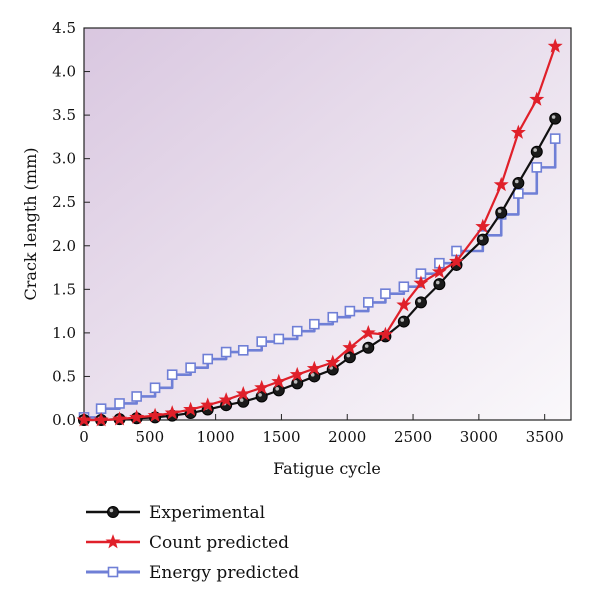  Describe the element at coordinates (64, 333) in the screenshot. I see `y-tick-label: 1.0` at that location.